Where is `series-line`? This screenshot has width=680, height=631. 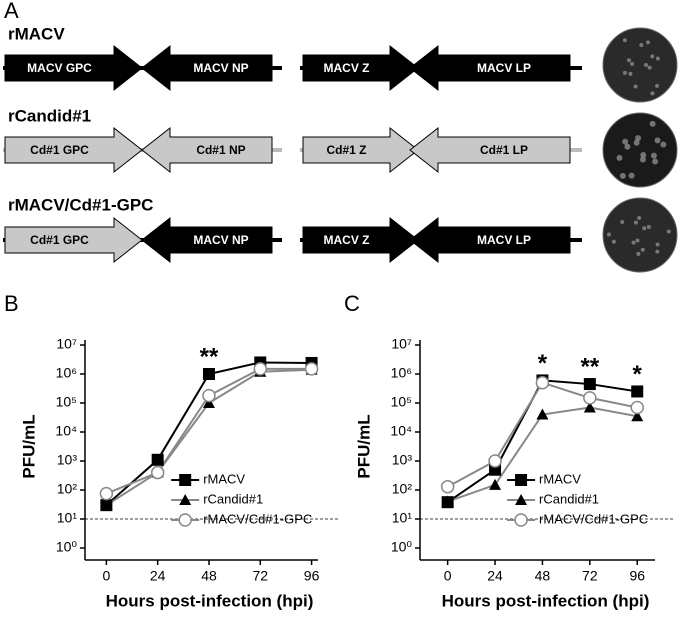 series-line is located at coordinates (542, 454).